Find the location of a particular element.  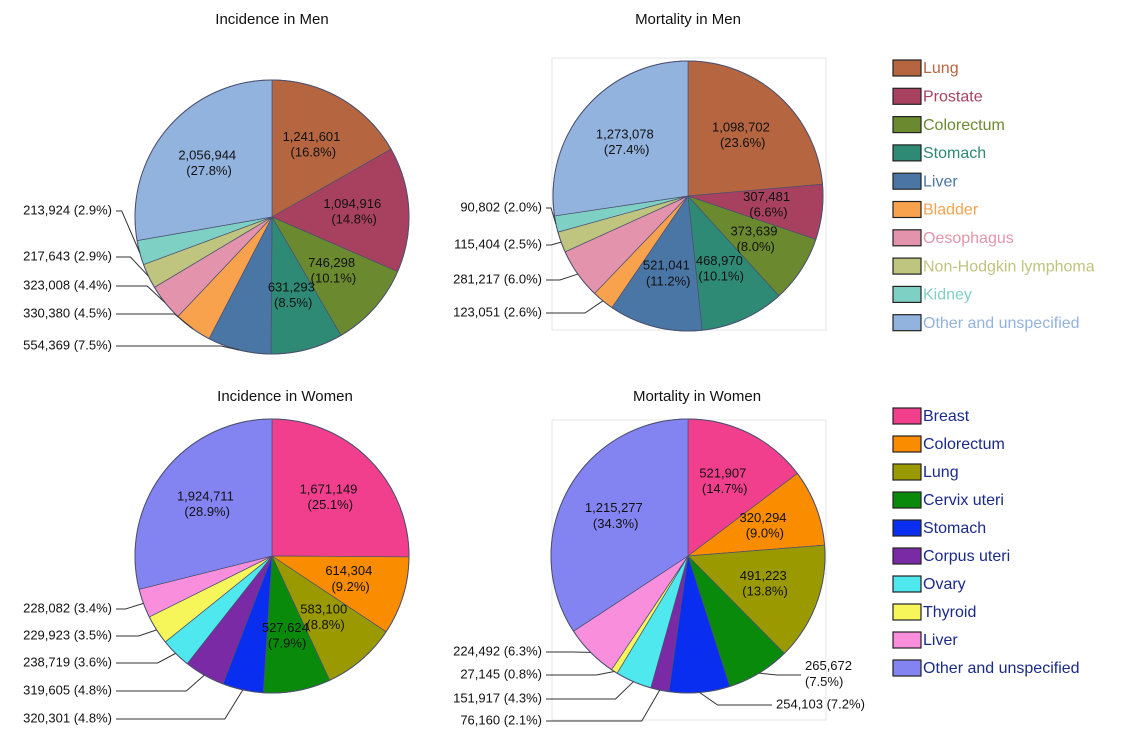

data-label: 527,624 (7.9%) is located at coordinates (287, 635).